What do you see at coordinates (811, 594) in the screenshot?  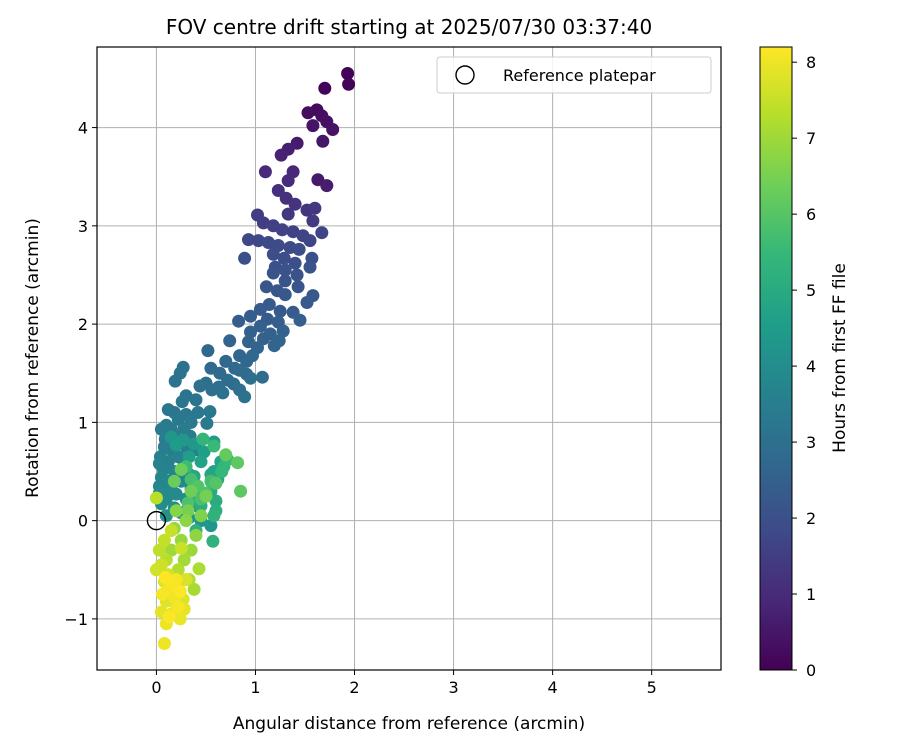 I see `colorbar-tick-label: 1` at bounding box center [811, 594].